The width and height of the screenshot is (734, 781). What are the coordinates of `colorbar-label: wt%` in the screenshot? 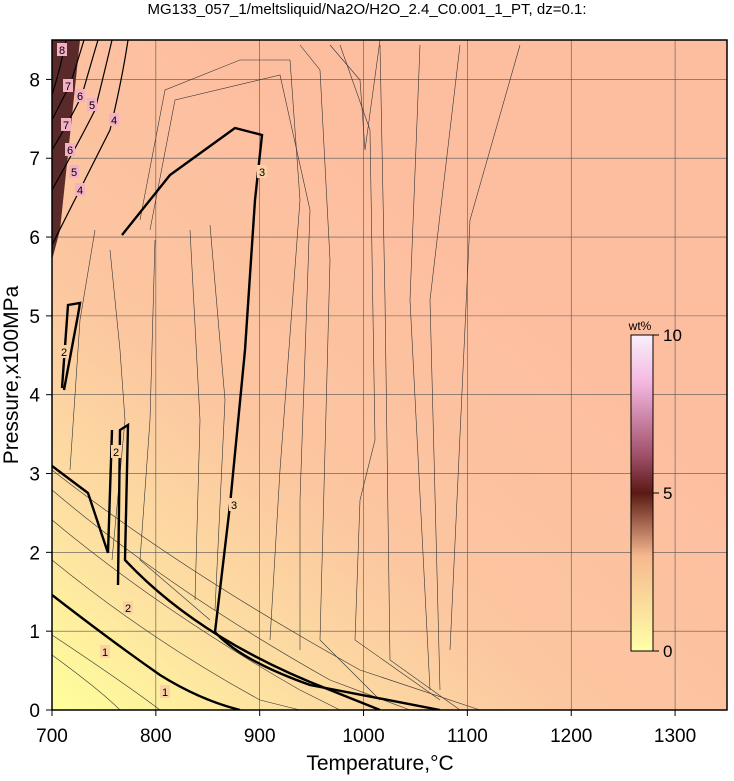 It's located at (640, 326).